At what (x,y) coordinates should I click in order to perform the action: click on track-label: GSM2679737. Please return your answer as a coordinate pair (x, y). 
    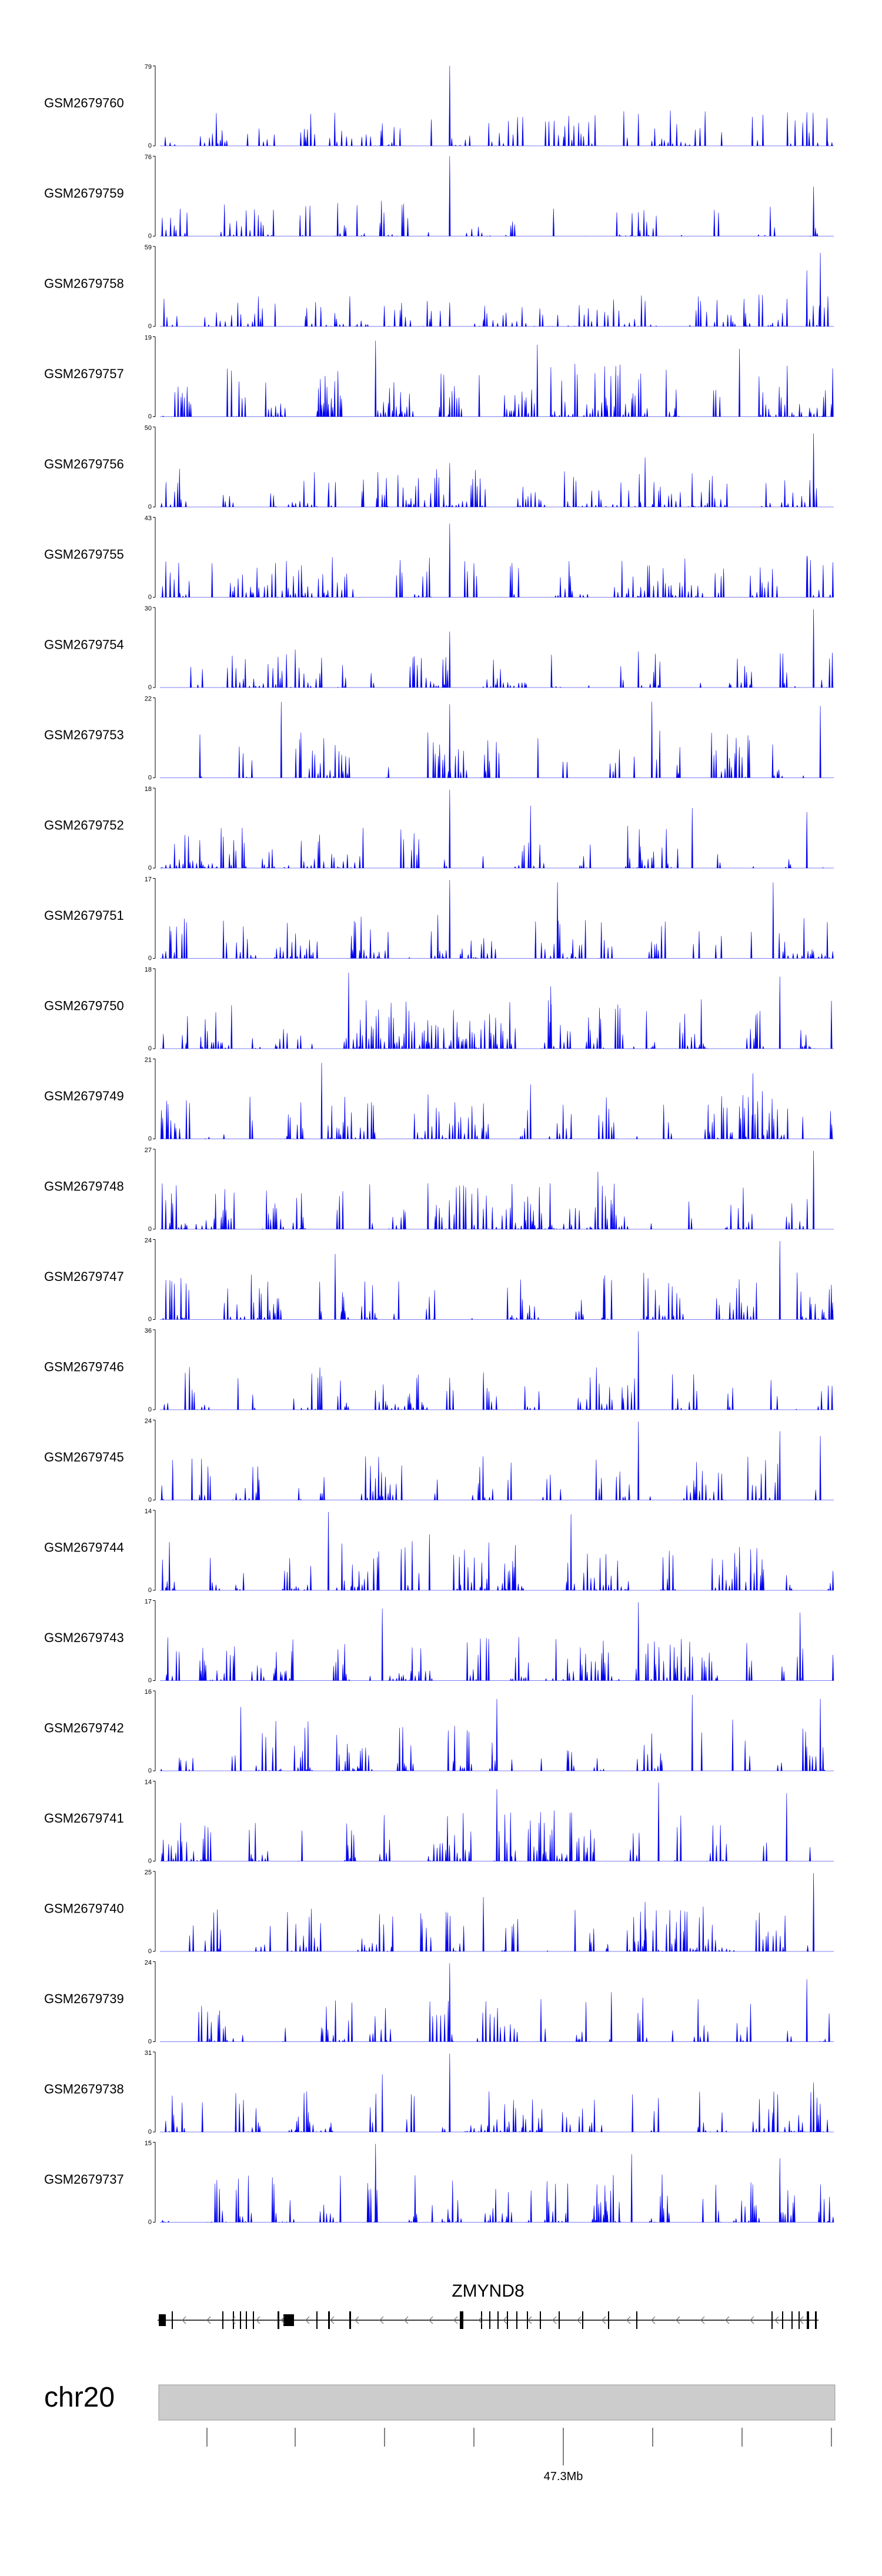
    Looking at the image, I should click on (84, 2179).